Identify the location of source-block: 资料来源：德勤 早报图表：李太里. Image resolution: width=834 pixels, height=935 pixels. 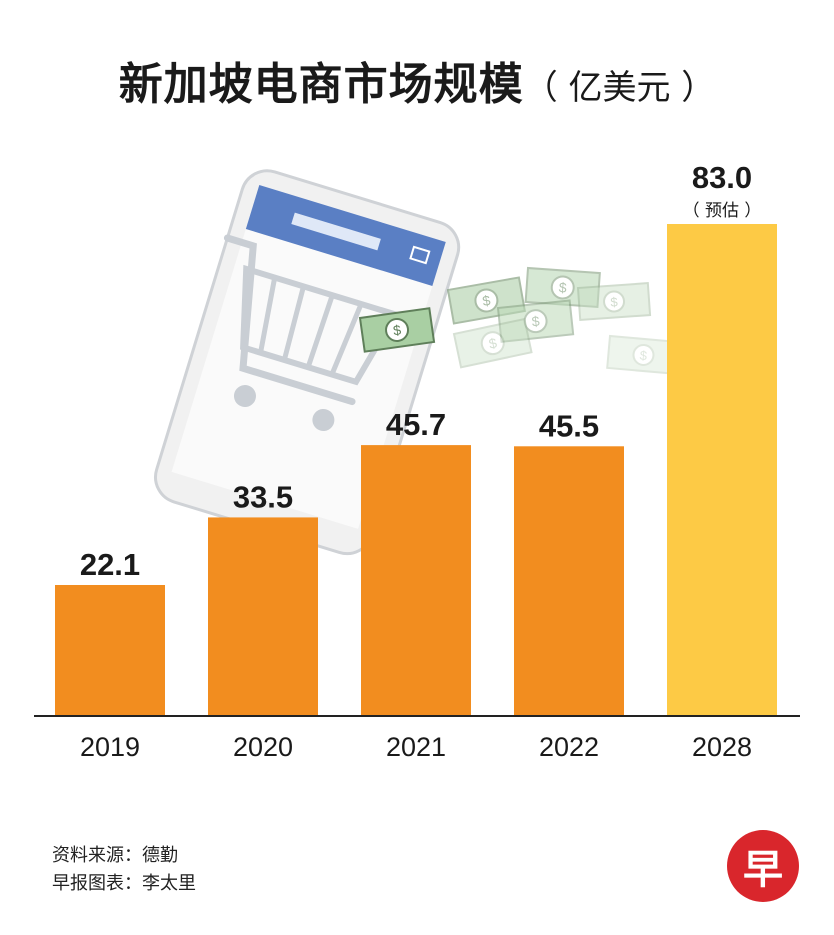
(124, 870).